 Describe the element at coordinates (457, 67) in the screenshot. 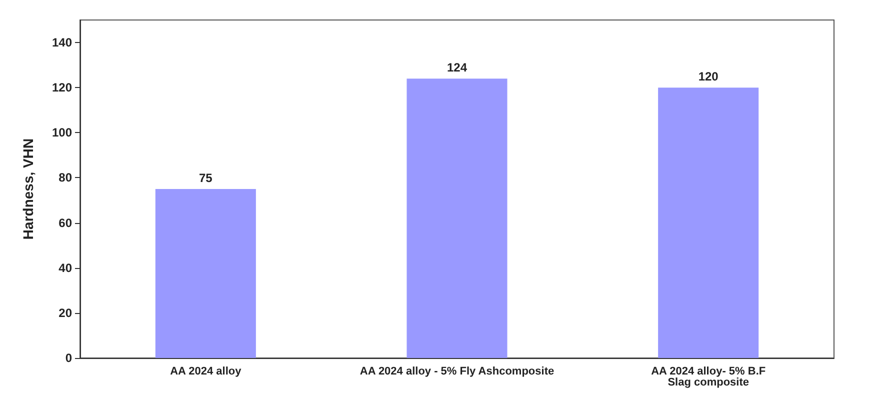

I see `data-label: 124` at that location.